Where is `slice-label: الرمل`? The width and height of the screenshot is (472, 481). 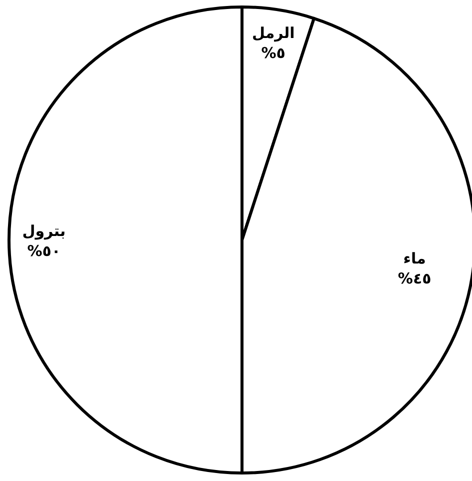
slice-label: الرمل is located at coordinates (273, 33).